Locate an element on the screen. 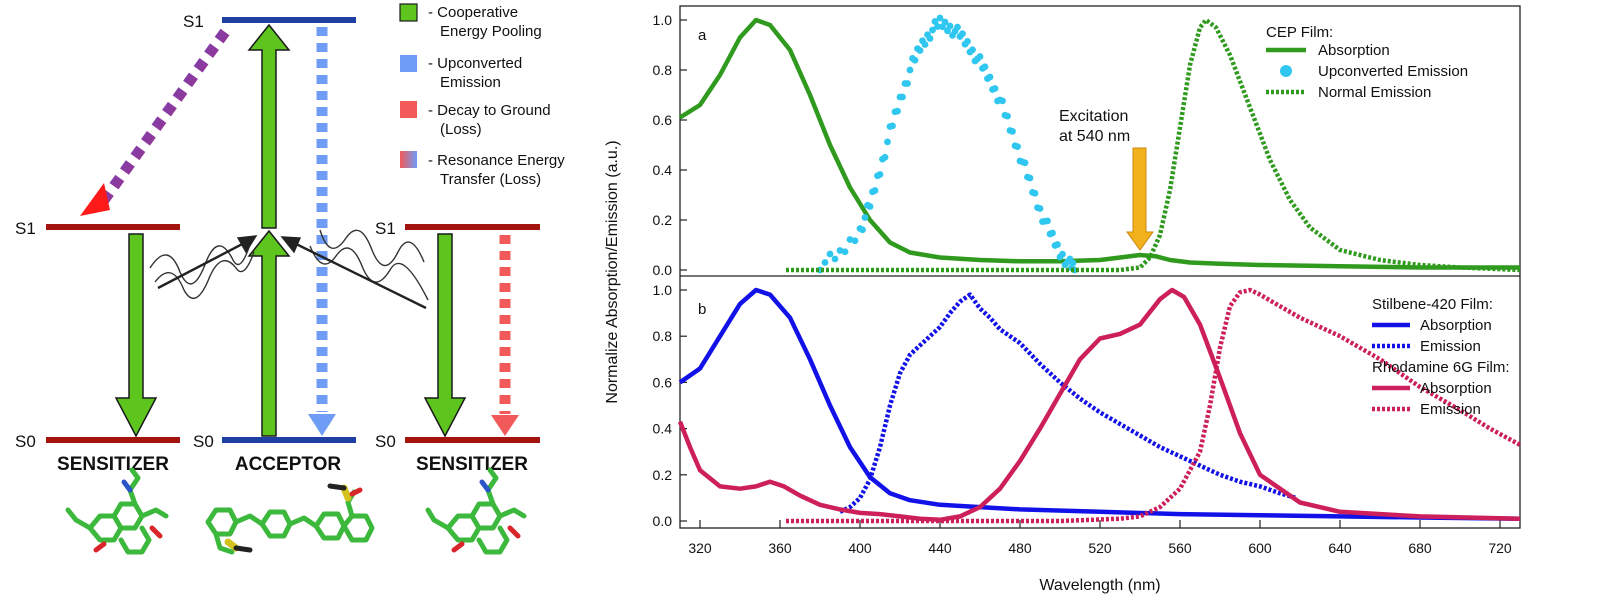 Image resolution: width=1600 pixels, height=600 pixels. x-tick-label-9: 680 is located at coordinates (1420, 548).